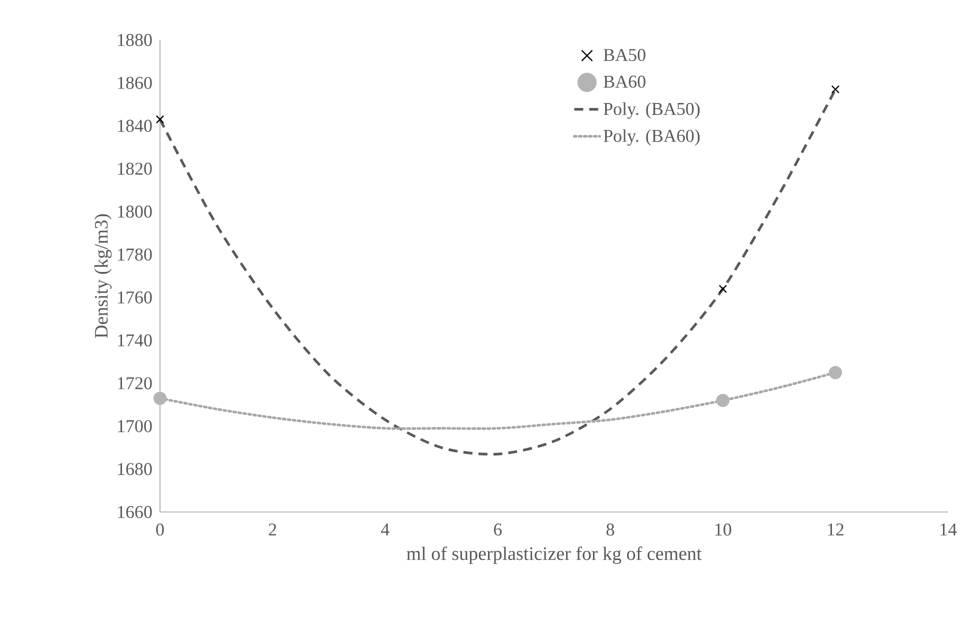 This screenshot has height=619, width=978. Describe the element at coordinates (625, 82) in the screenshot. I see `legend-label: BA60` at that location.